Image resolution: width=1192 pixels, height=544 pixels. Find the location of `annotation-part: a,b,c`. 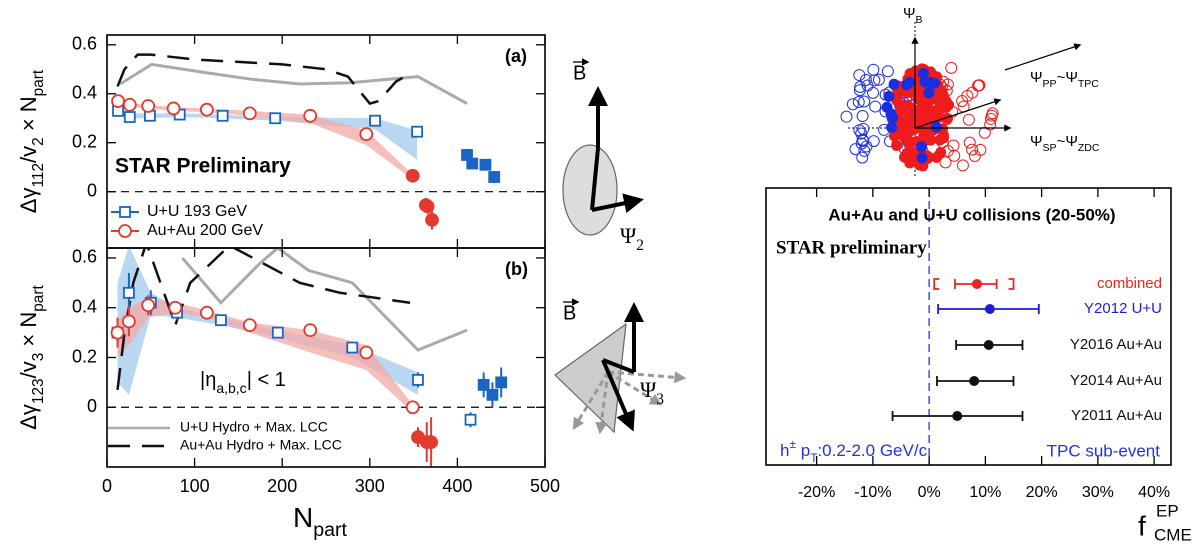

annotation-part: a,b,c is located at coordinates (231, 388).